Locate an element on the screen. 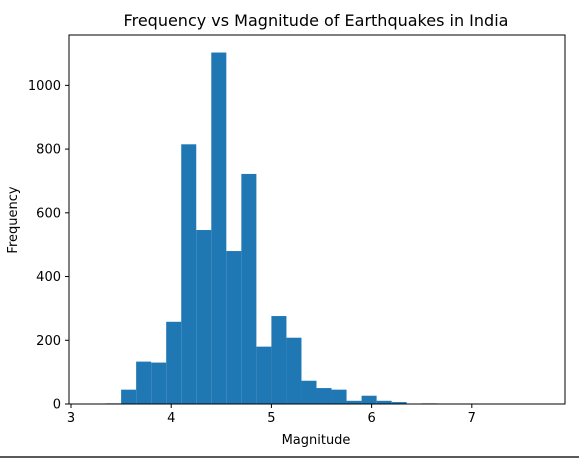 The height and width of the screenshot is (458, 579). y-tick-label: 600 is located at coordinates (48, 213).